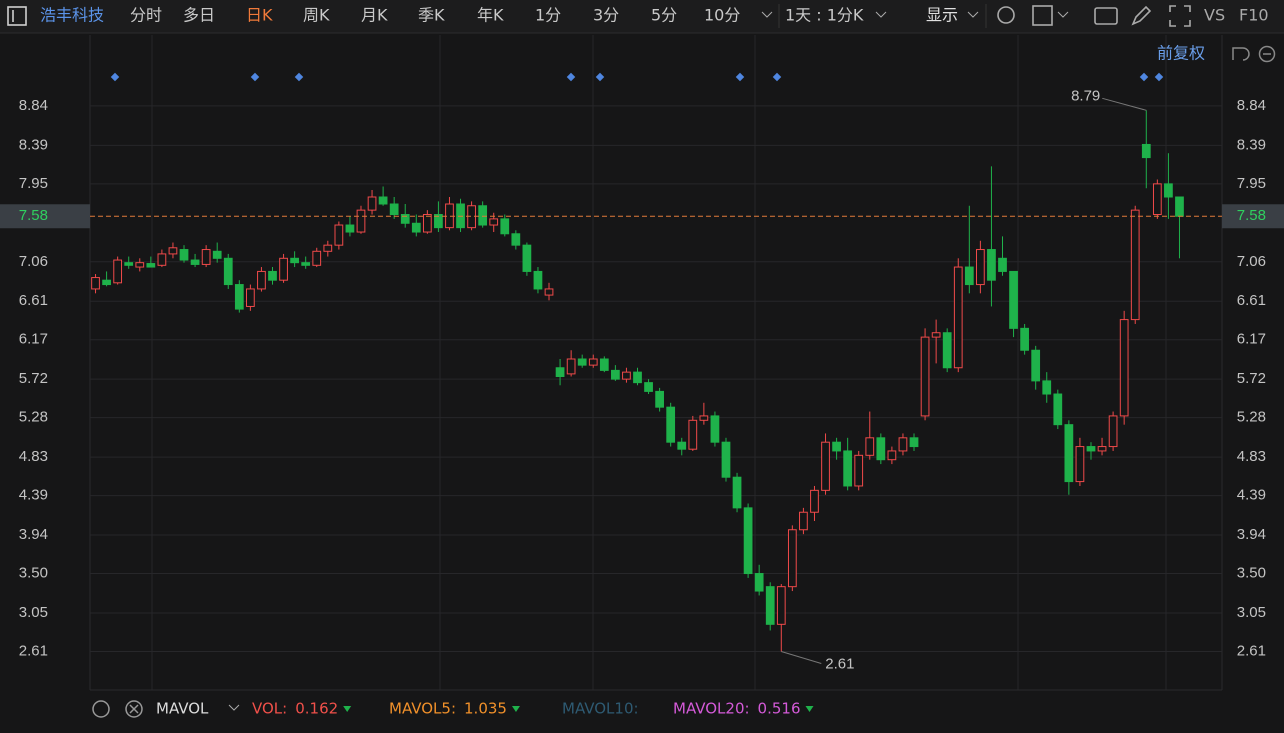 The height and width of the screenshot is (733, 1284). I want to click on y-tick-label: 3.50, so click(1251, 573).